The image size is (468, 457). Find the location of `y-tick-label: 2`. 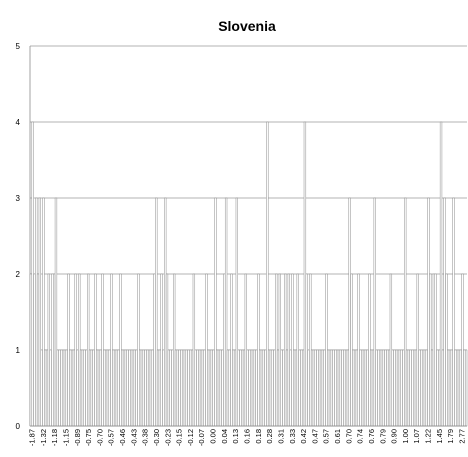

y-tick-label: 2 is located at coordinates (18, 274).